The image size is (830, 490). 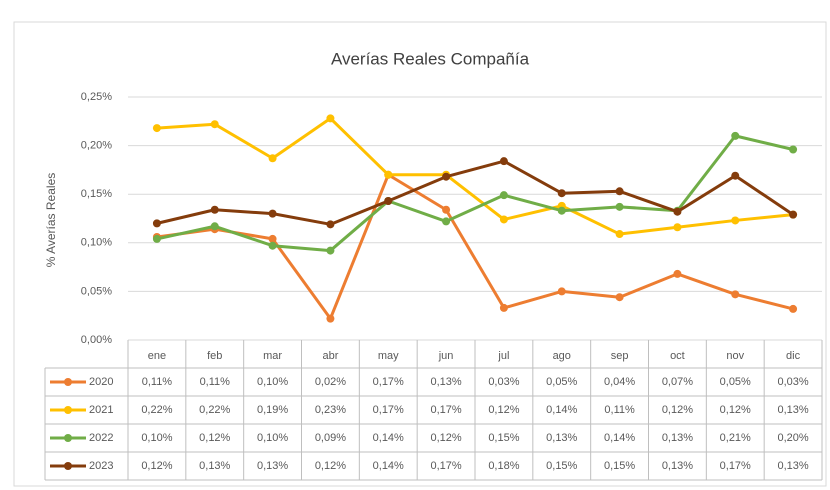 I want to click on legend-label: 2021, so click(x=101, y=410).